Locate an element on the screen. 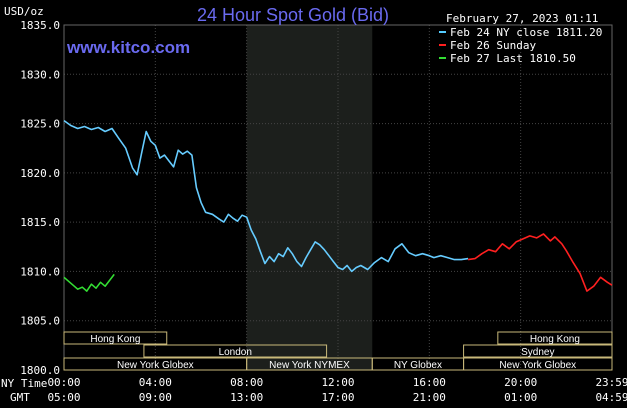 Image resolution: width=627 pixels, height=408 pixels. y-tick-label: 1835.0 is located at coordinates (40, 25).